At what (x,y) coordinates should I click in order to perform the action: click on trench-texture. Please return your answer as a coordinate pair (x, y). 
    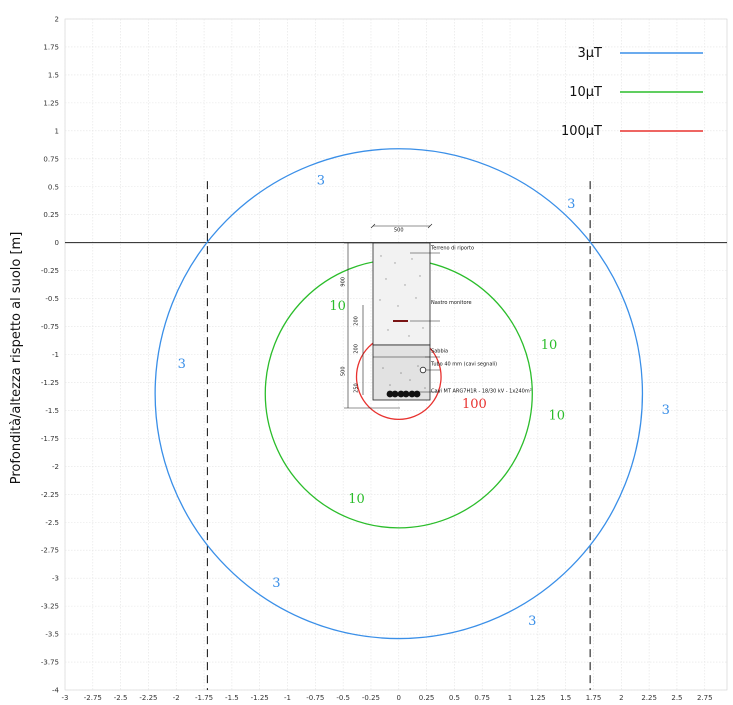
    Looking at the image, I should click on (402, 322).